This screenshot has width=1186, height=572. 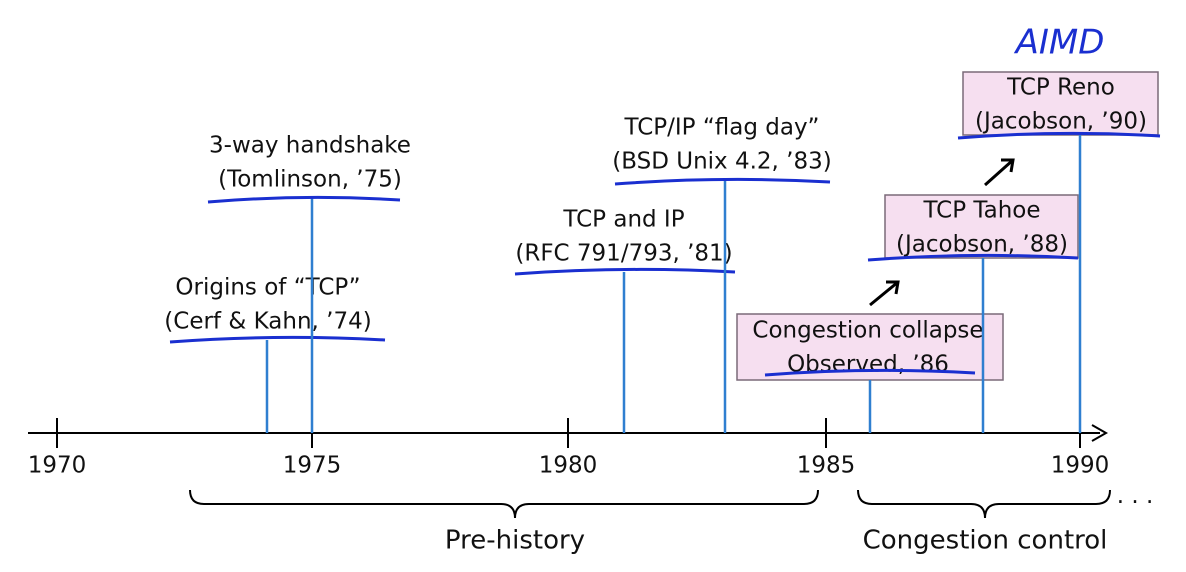 What do you see at coordinates (1059, 43) in the screenshot?
I see `annotation: AIMD` at bounding box center [1059, 43].